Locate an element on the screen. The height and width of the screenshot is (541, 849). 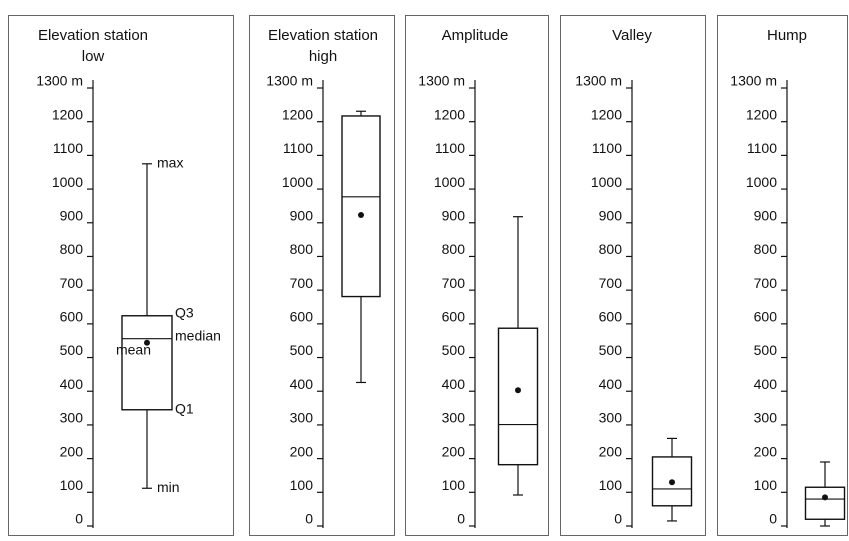
annotation: median is located at coordinates (198, 335).